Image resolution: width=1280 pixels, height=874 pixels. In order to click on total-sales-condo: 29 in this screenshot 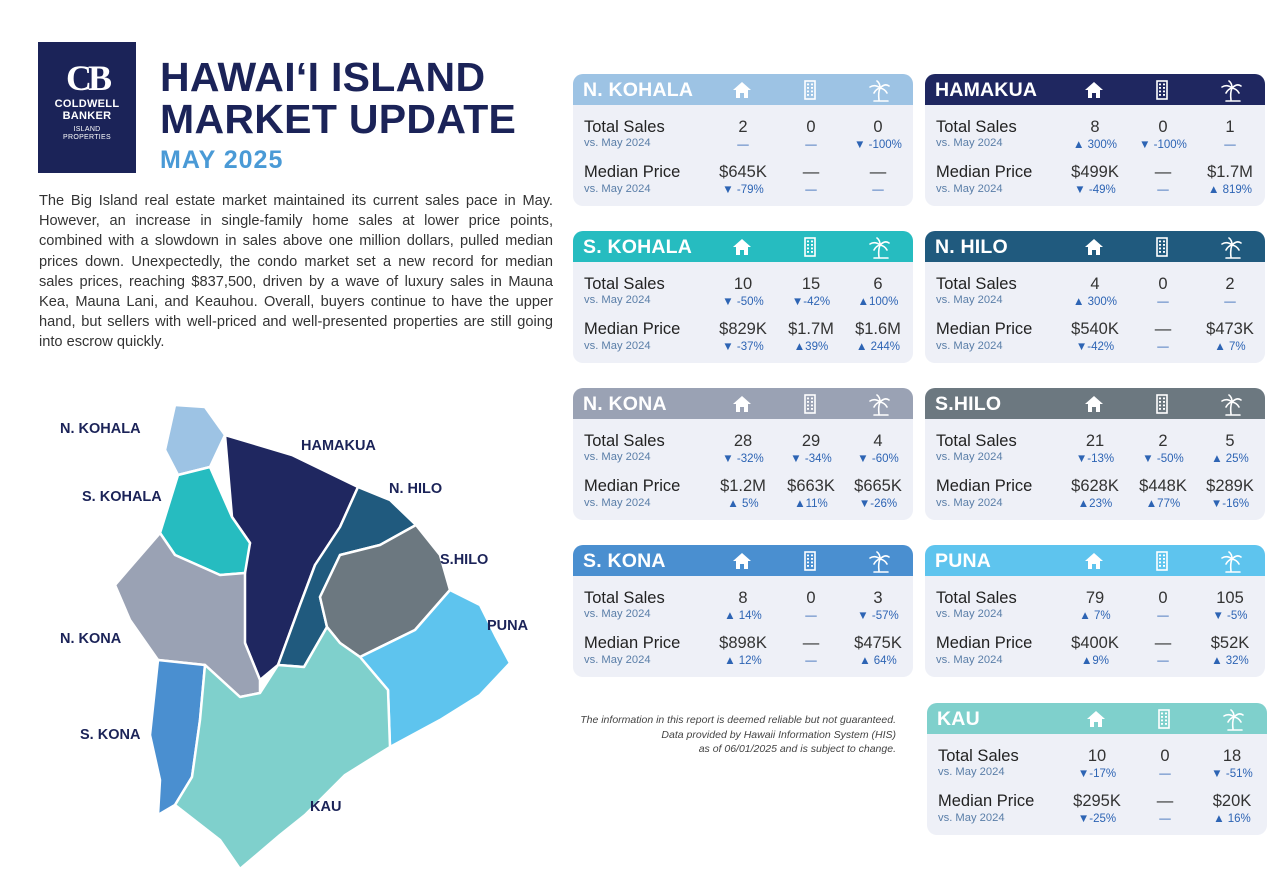, I will do `click(811, 441)`.